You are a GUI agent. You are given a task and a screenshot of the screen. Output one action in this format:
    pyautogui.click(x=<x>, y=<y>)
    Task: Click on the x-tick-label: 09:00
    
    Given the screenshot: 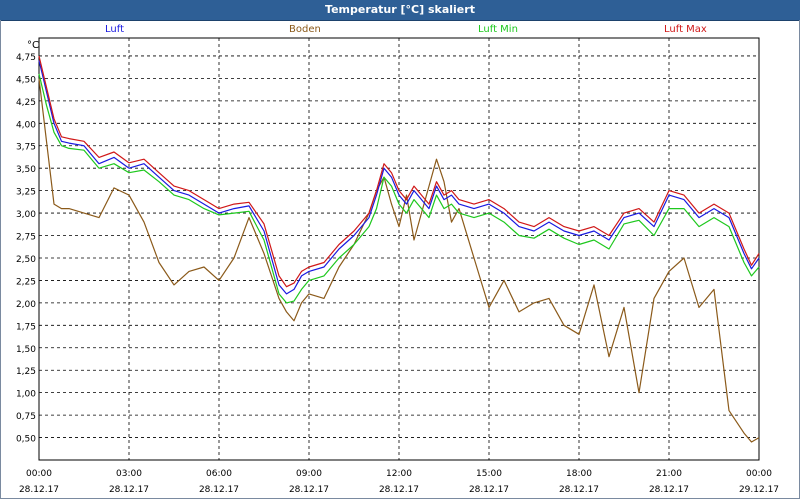 What is the action you would take?
    pyautogui.click(x=309, y=474)
    